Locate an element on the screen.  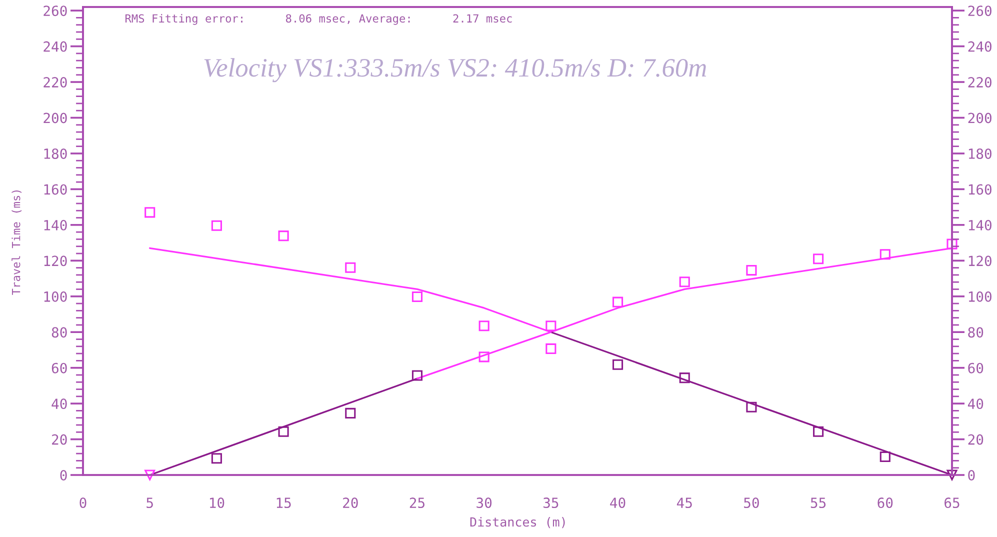
y-tick-label: 120 is located at coordinates (55, 261).